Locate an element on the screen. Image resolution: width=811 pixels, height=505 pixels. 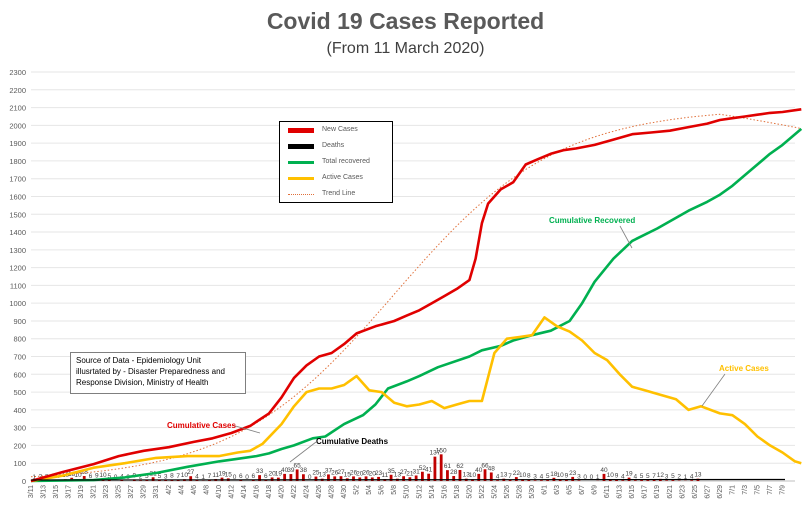
x-tick-label: 6/1 is located at coordinates (545, 490).